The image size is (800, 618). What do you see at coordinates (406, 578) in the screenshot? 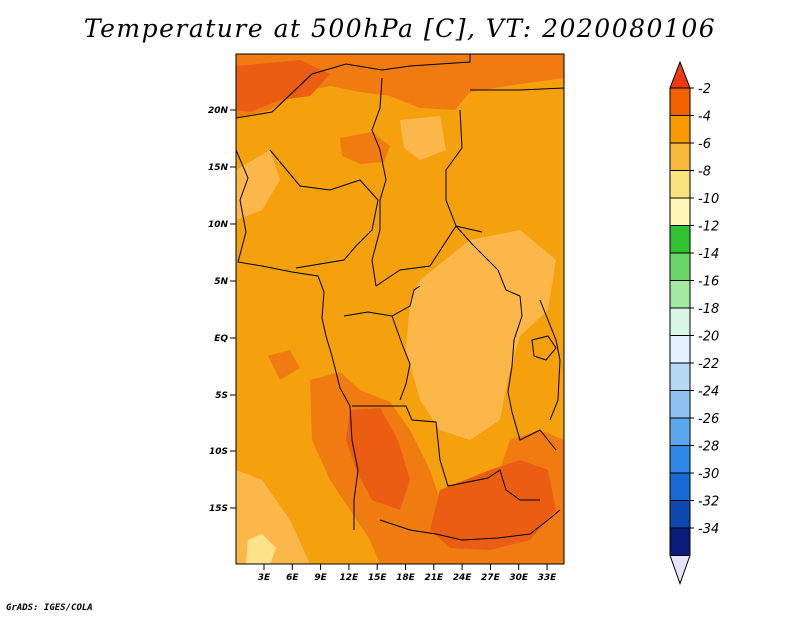
I see `lon-tick-label: 18E` at bounding box center [406, 578].